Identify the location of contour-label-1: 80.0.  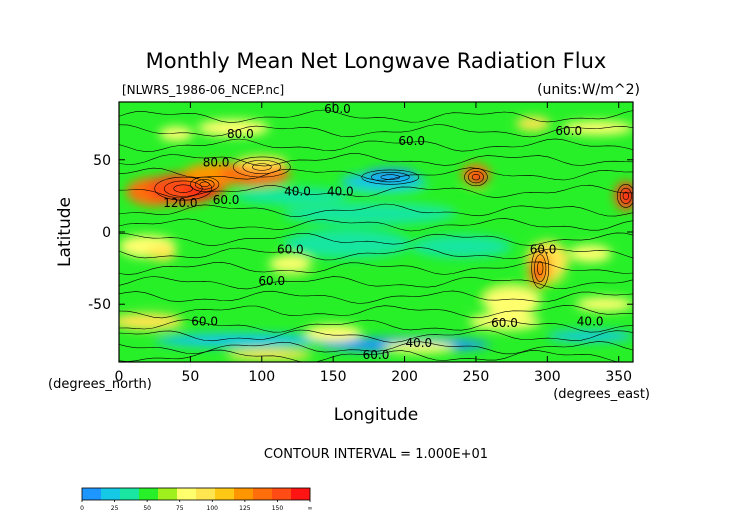
(240, 134).